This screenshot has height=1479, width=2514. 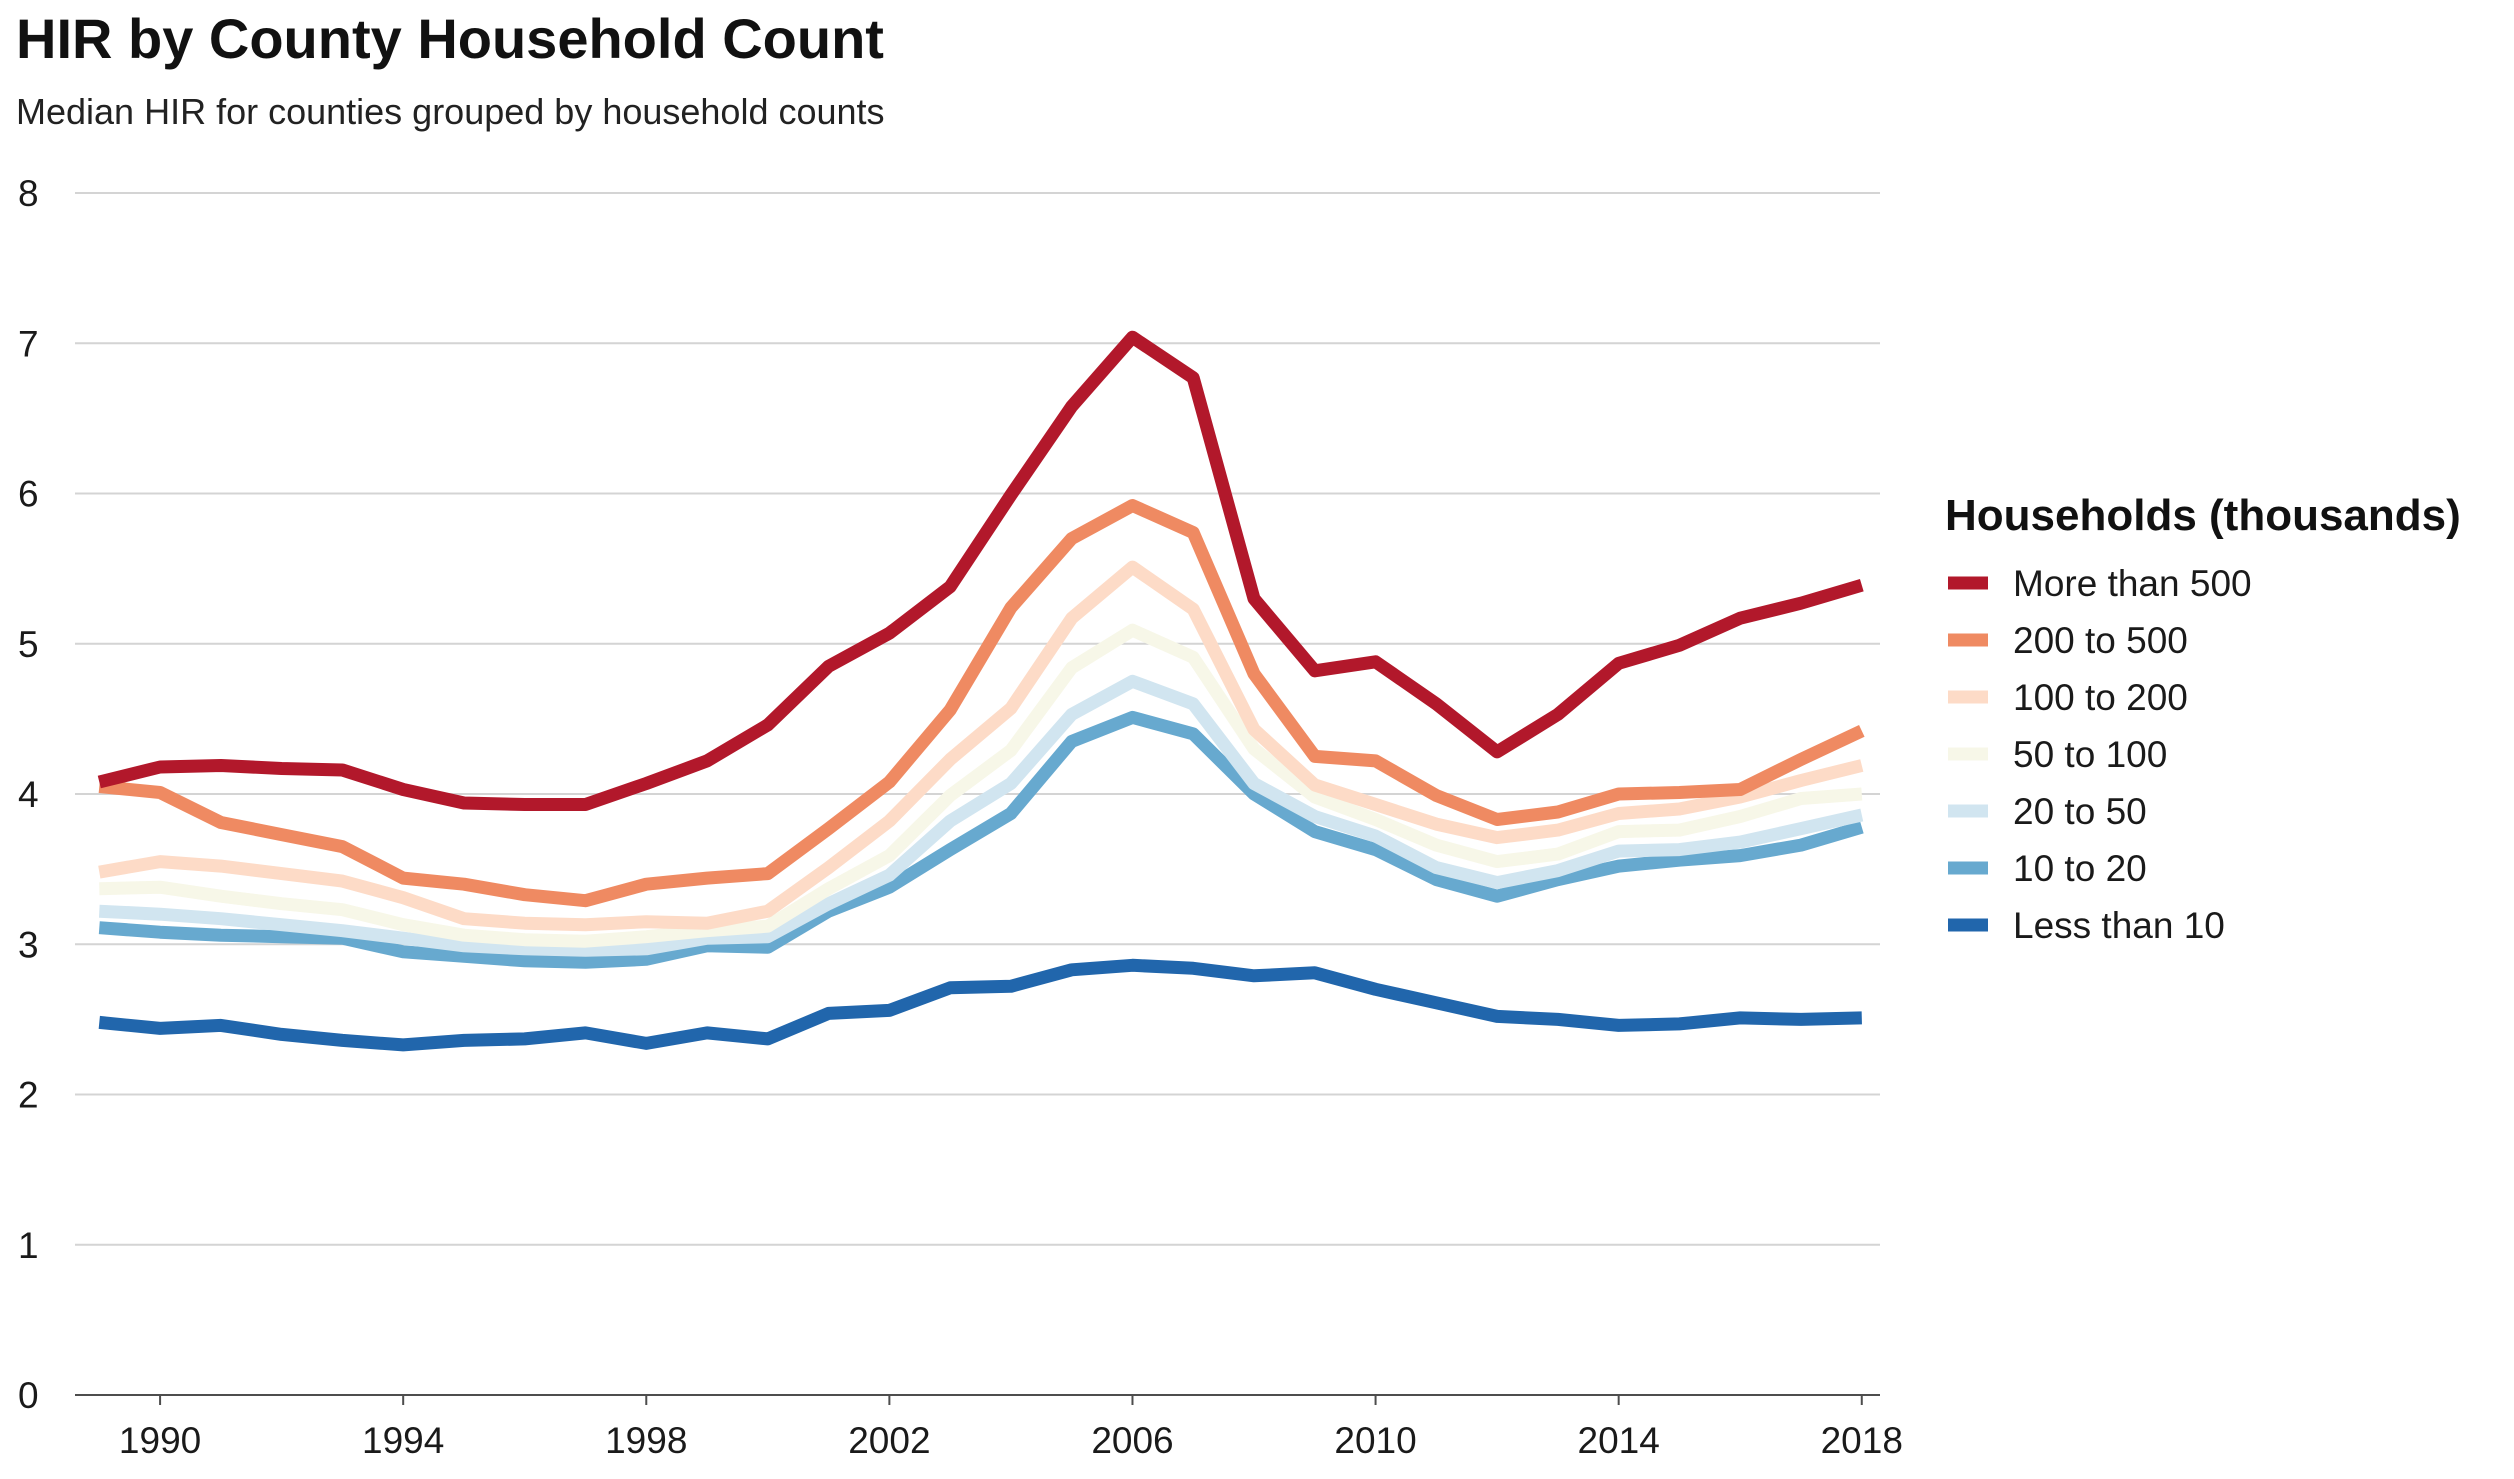 I want to click on y-tick-label: 4, so click(x=28, y=794).